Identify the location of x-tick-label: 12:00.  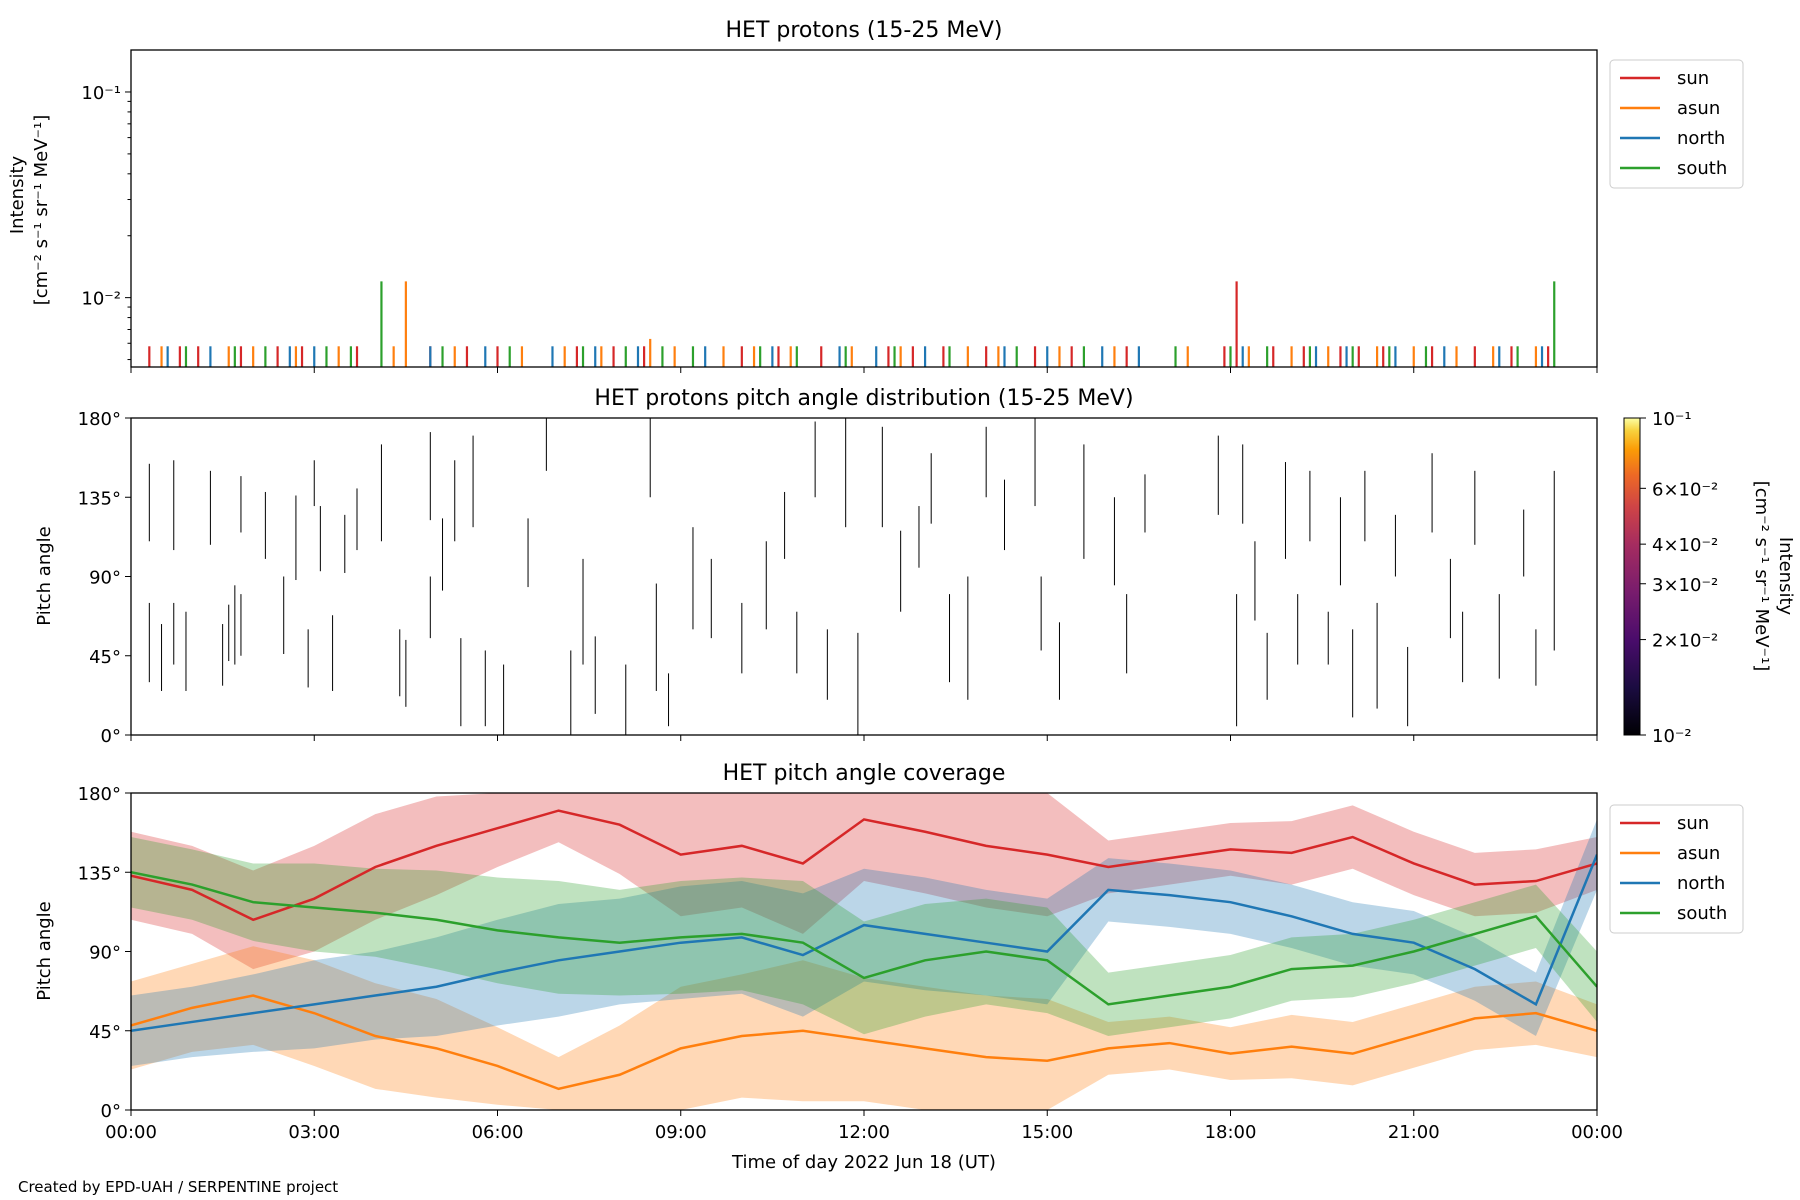
(864, 1132).